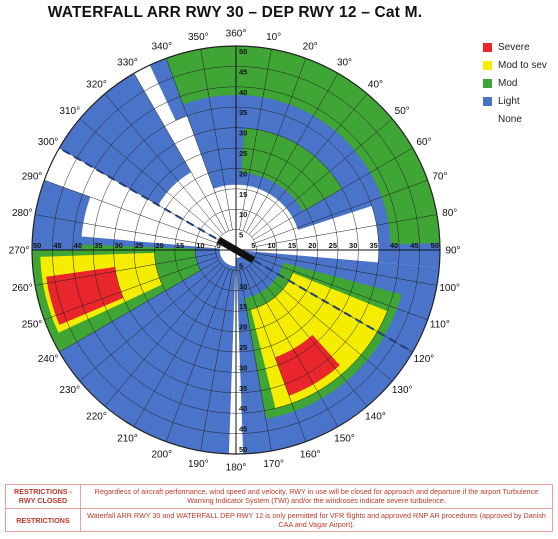  Describe the element at coordinates (423, 142) in the screenshot. I see `bearing-label: 60°` at that location.